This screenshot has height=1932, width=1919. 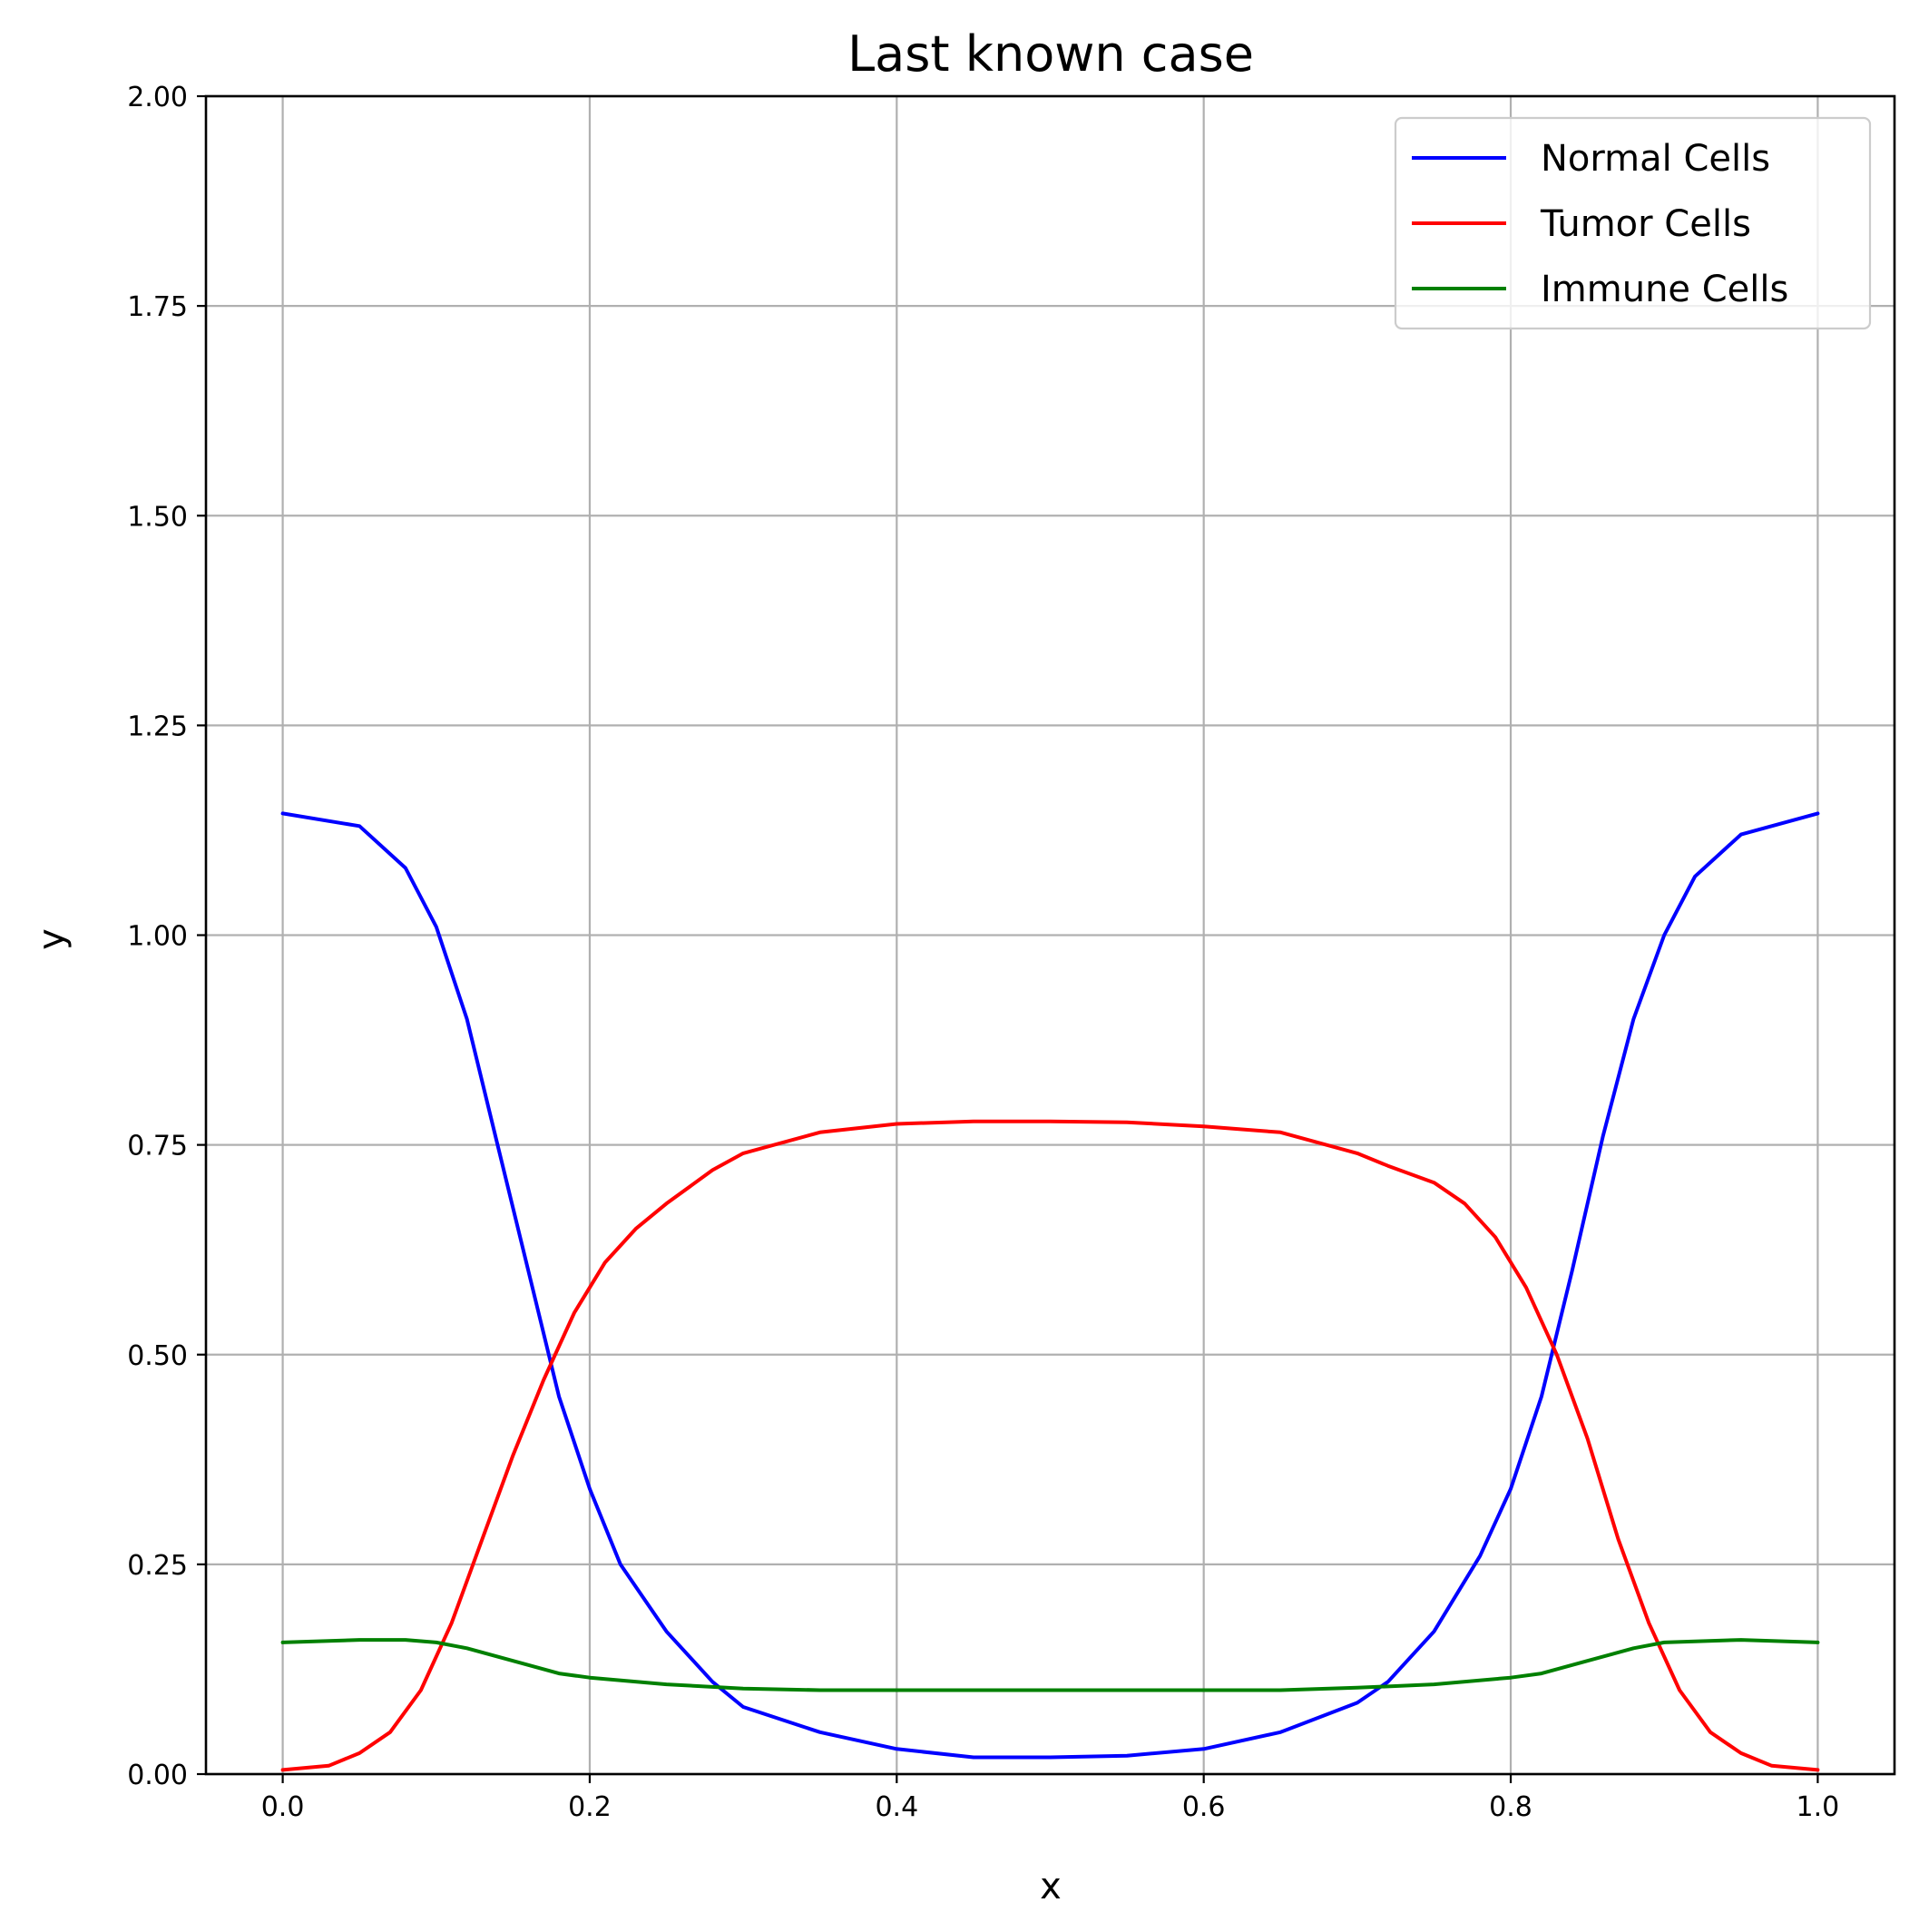 I want to click on y-tick-label: 0.00, so click(x=157, y=1776).